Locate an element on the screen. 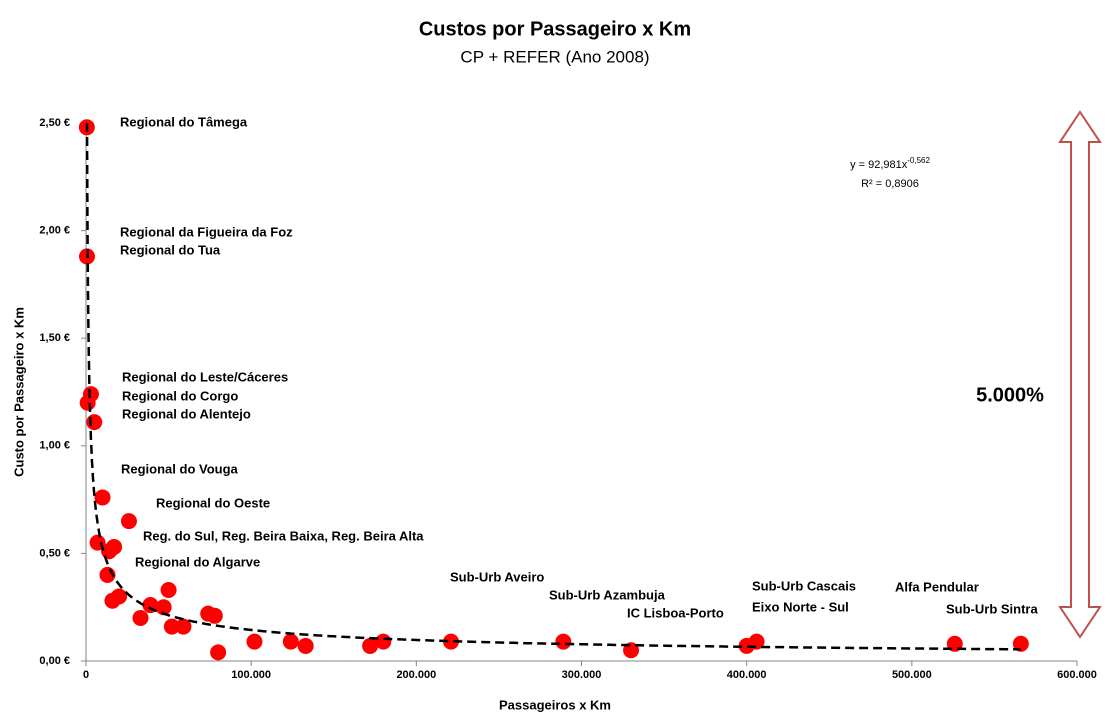 The image size is (1110, 715). x-tick-label: 400.000 is located at coordinates (747, 675).